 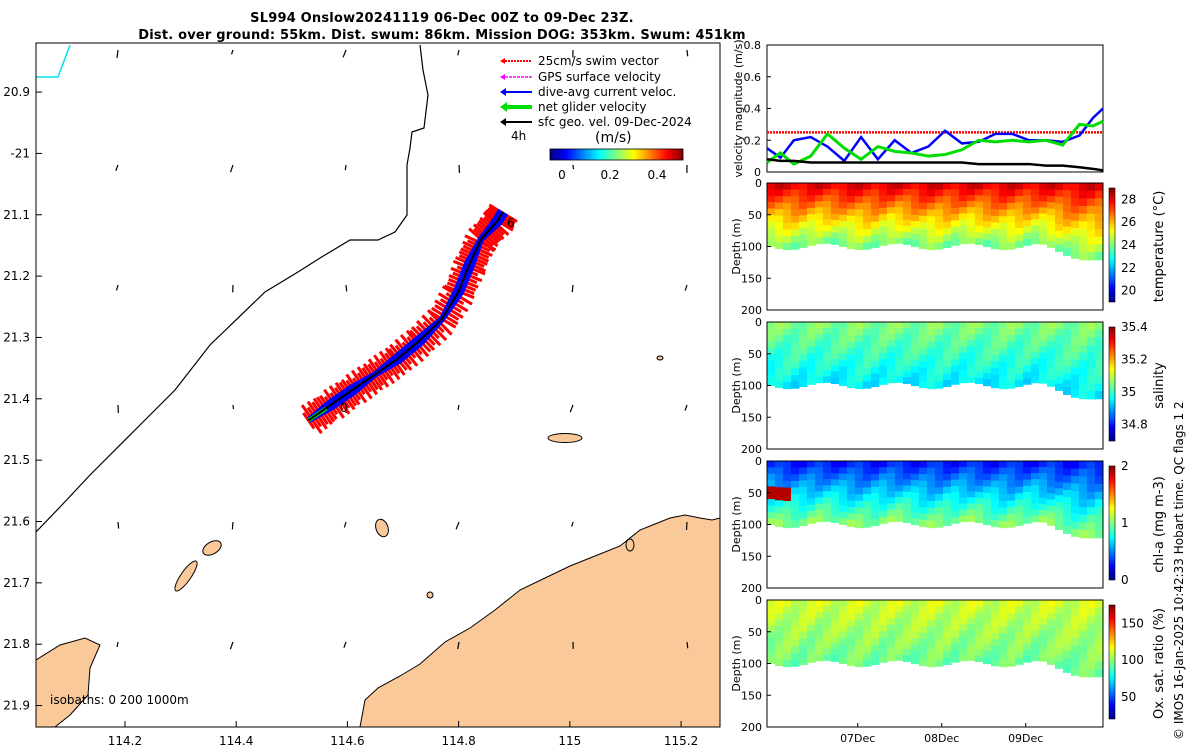 What do you see at coordinates (1128, 268) in the screenshot?
I see `colorbar-tick-label: 22` at bounding box center [1128, 268].